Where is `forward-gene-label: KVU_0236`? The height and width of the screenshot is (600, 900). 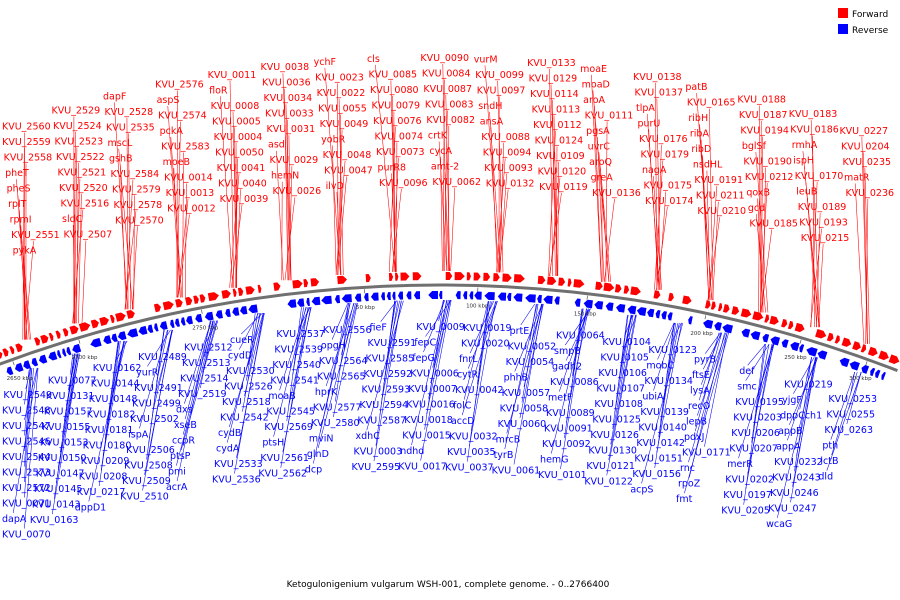
forward-gene-label: KVU_0236 is located at coordinates (869, 193).